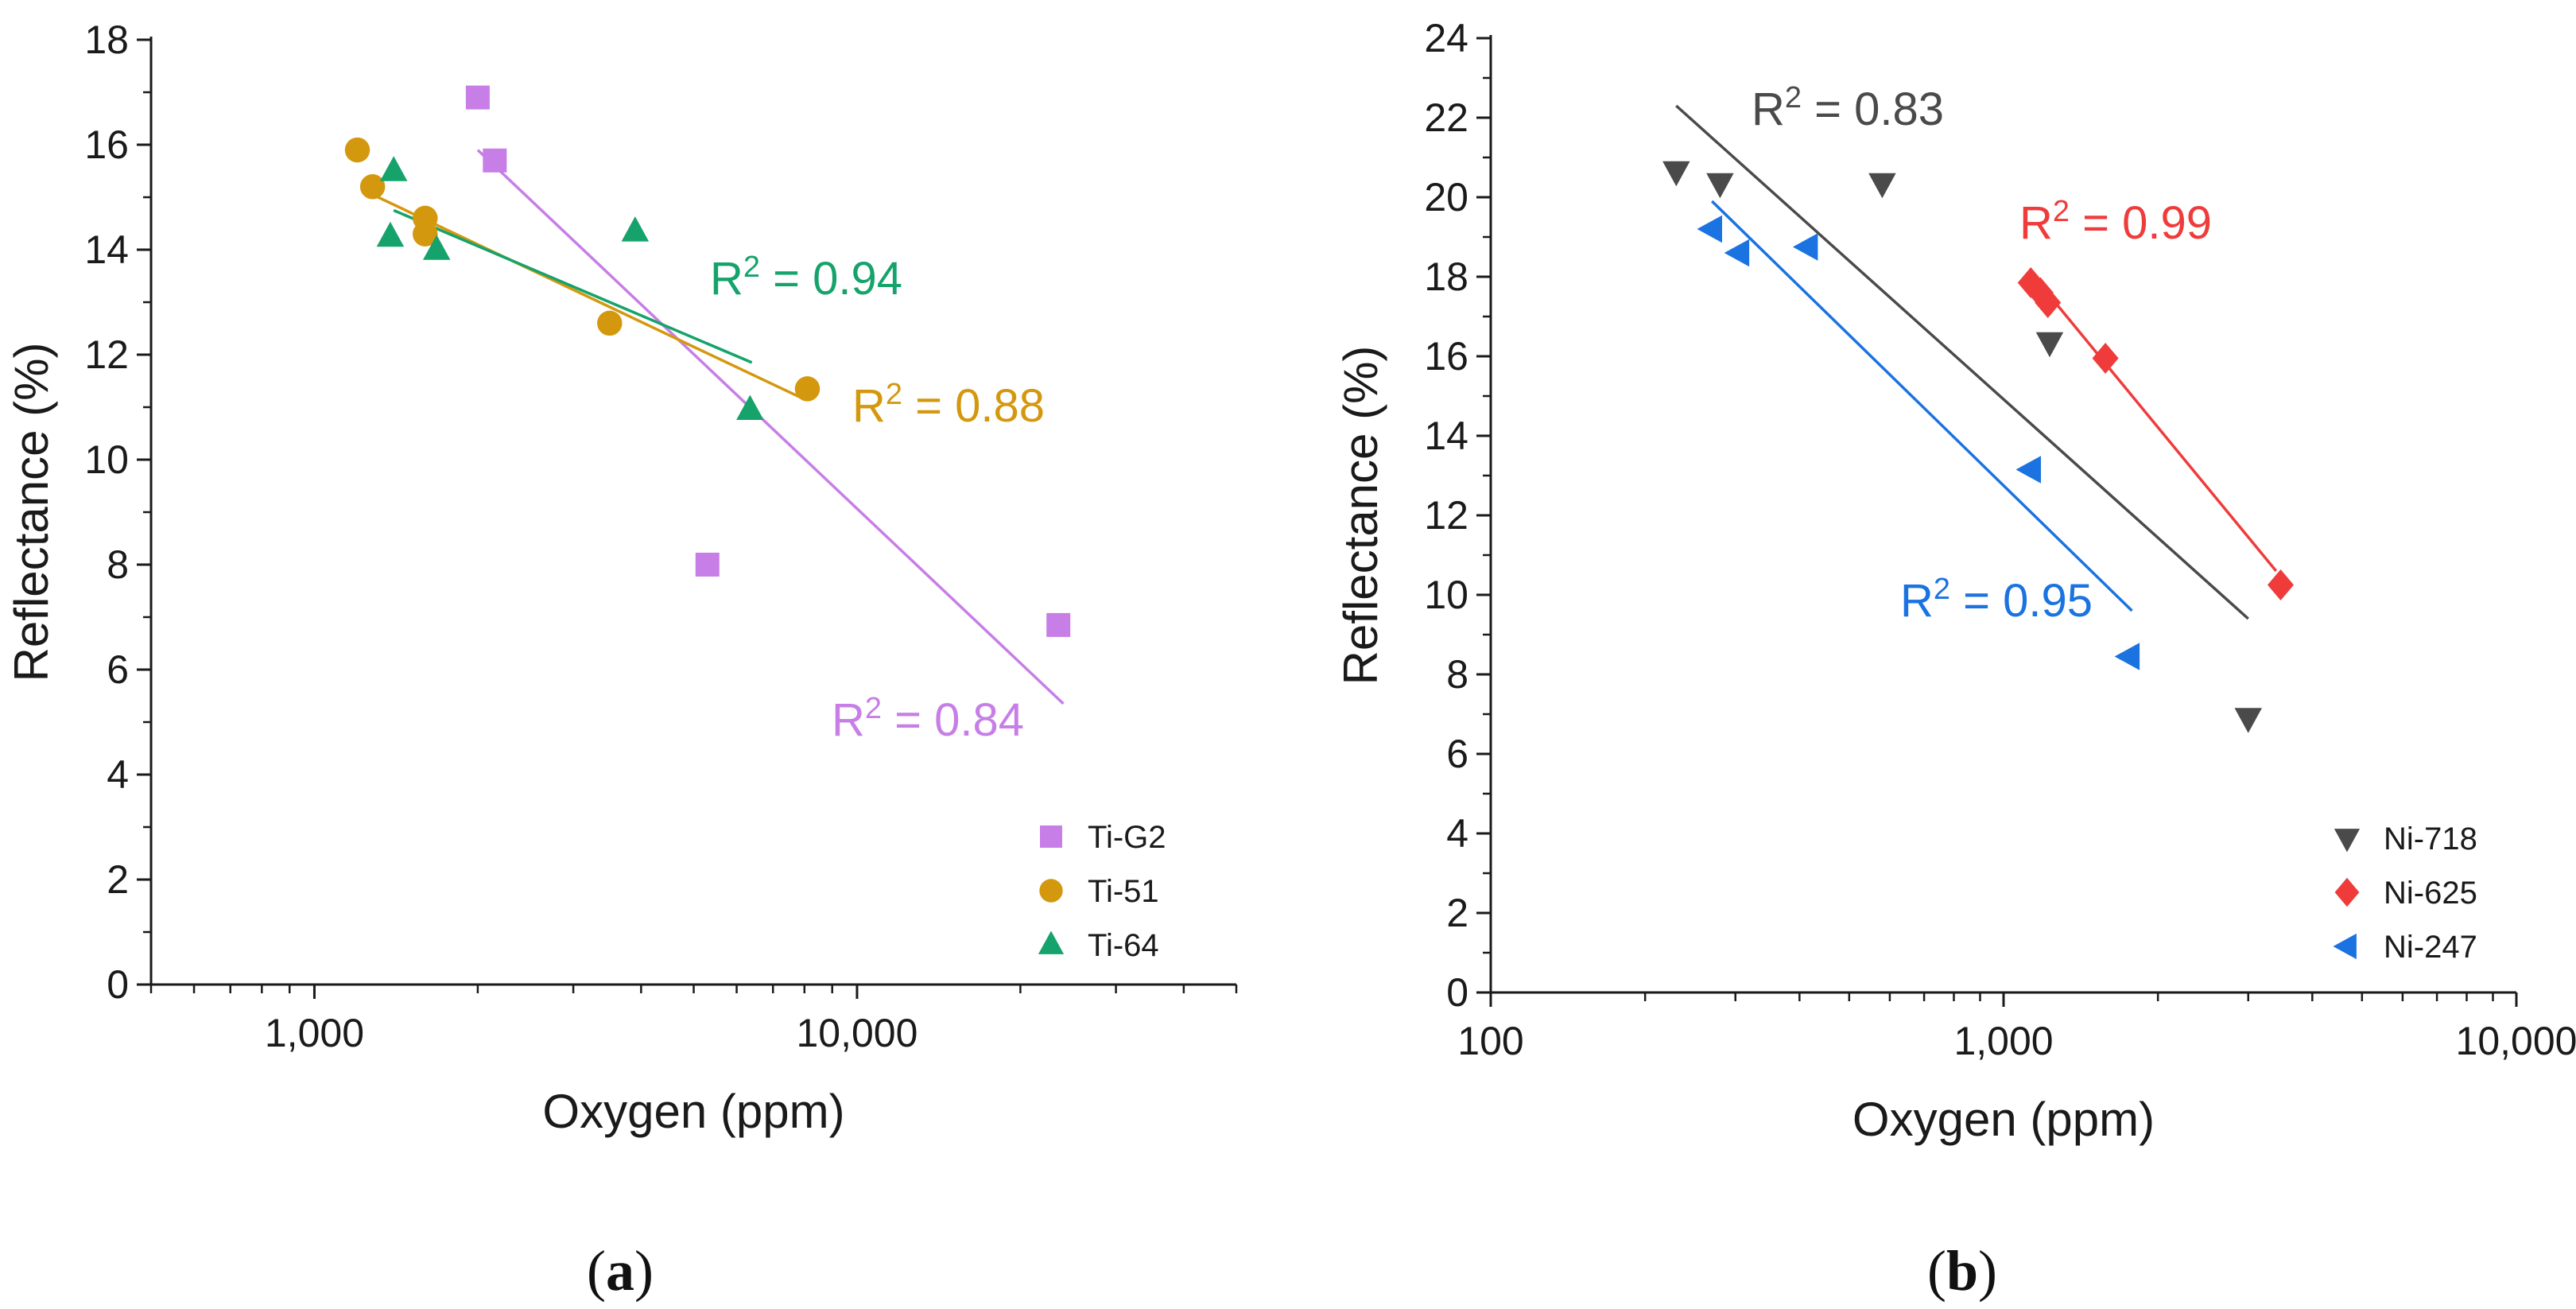 This screenshot has height=1309, width=2576. What do you see at coordinates (1446, 197) in the screenshot?
I see `y-tick-label: 20` at bounding box center [1446, 197].